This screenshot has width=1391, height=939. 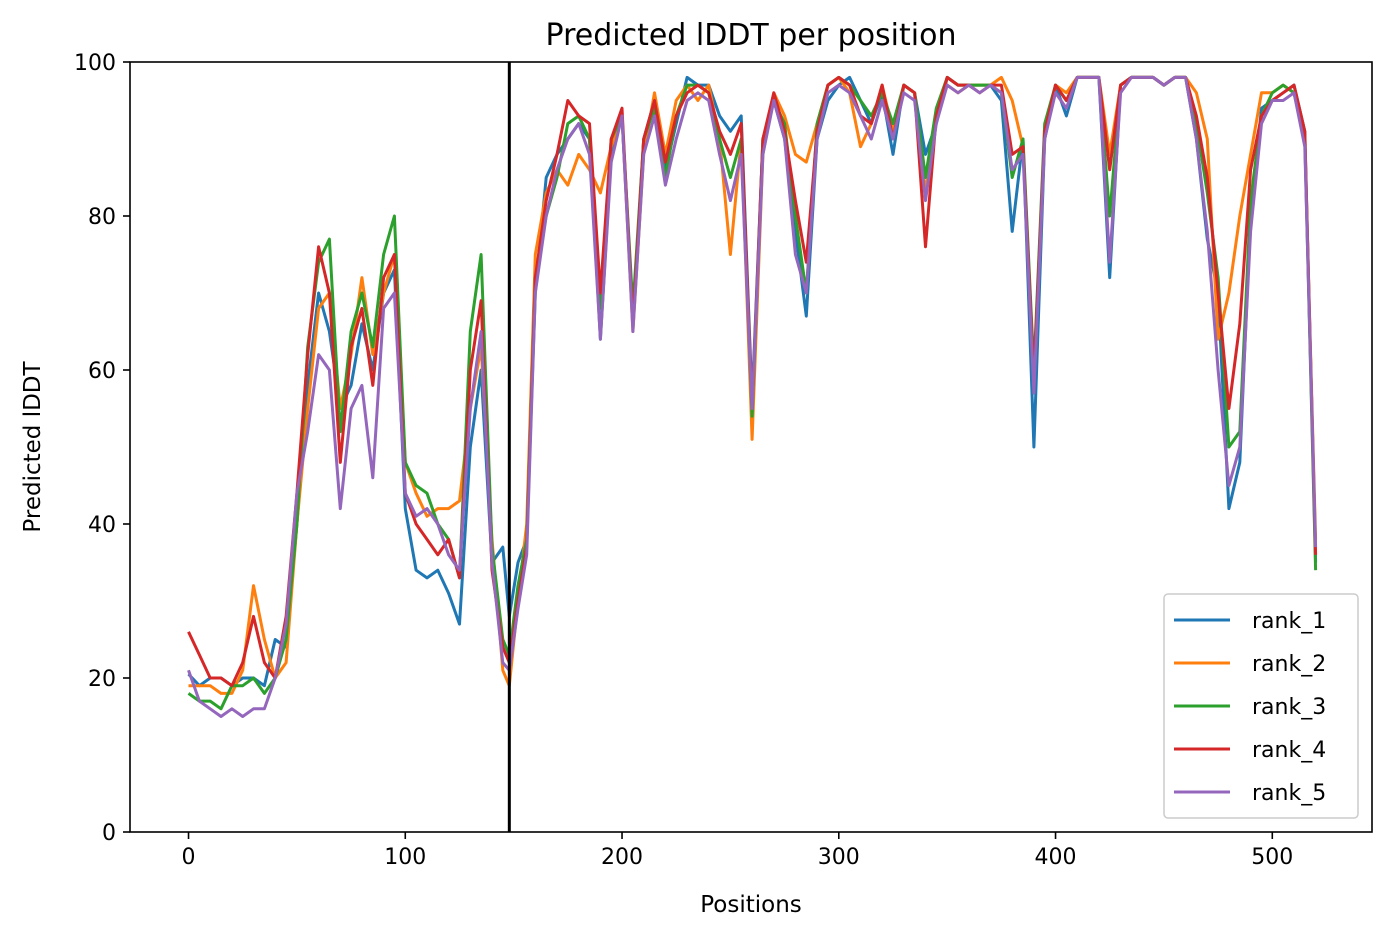 What do you see at coordinates (1289, 750) in the screenshot?
I see `legend-label-rank_4: rank_4` at bounding box center [1289, 750].